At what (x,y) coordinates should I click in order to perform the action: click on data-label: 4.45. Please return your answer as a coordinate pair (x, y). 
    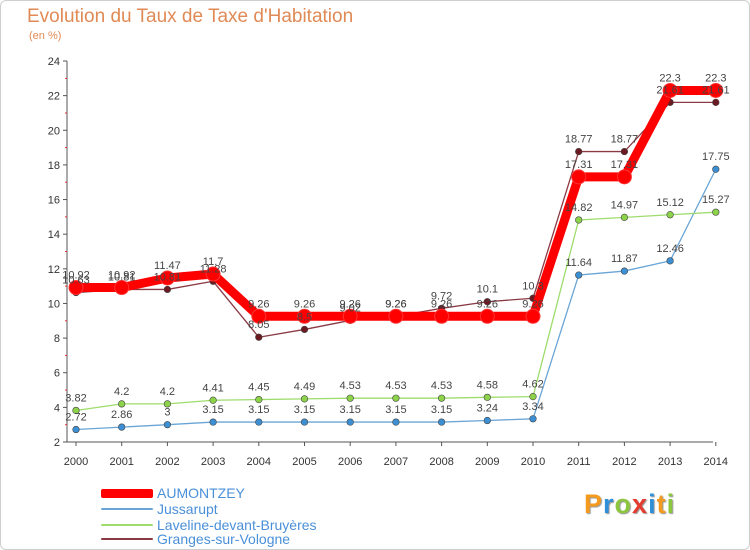
    Looking at the image, I should click on (258, 388).